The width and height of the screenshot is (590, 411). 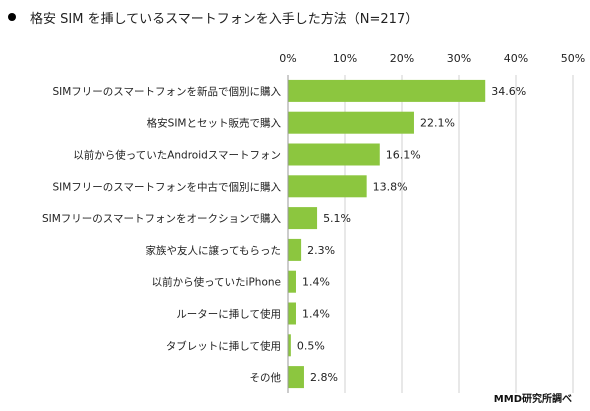 I want to click on data-label: 5.1%, so click(x=337, y=218).